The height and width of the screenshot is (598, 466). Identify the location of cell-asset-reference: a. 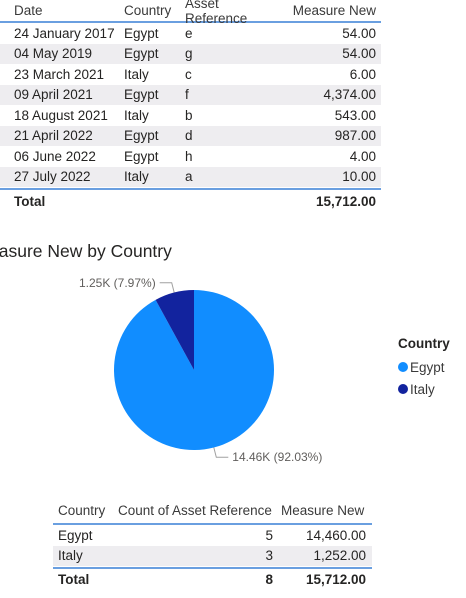
(189, 177).